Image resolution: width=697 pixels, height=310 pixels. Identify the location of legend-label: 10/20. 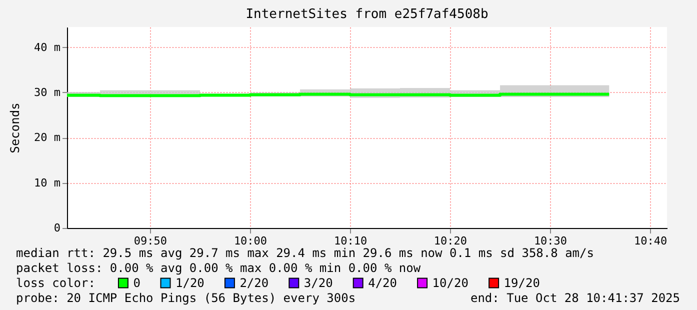
(450, 283).